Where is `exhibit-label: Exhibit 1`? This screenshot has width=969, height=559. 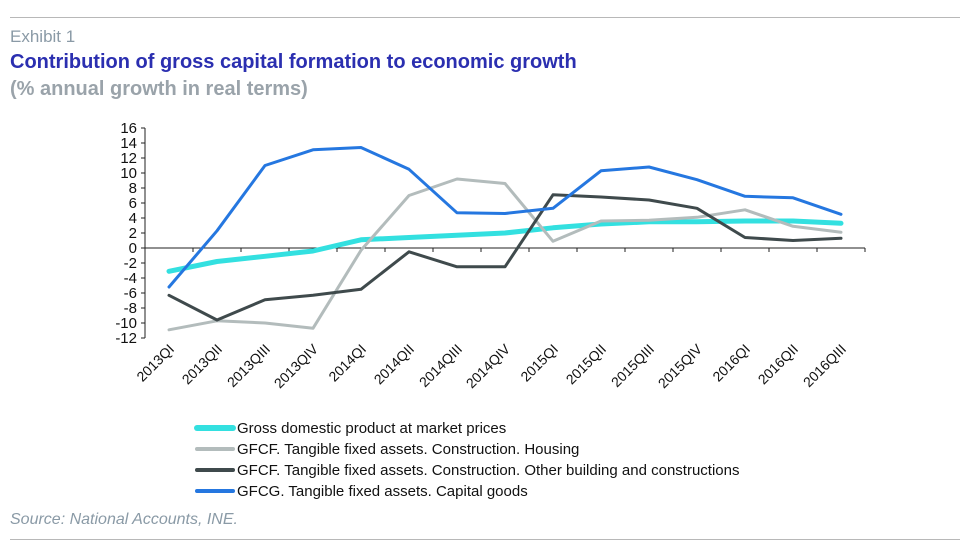 exhibit-label: Exhibit 1 is located at coordinates (43, 36).